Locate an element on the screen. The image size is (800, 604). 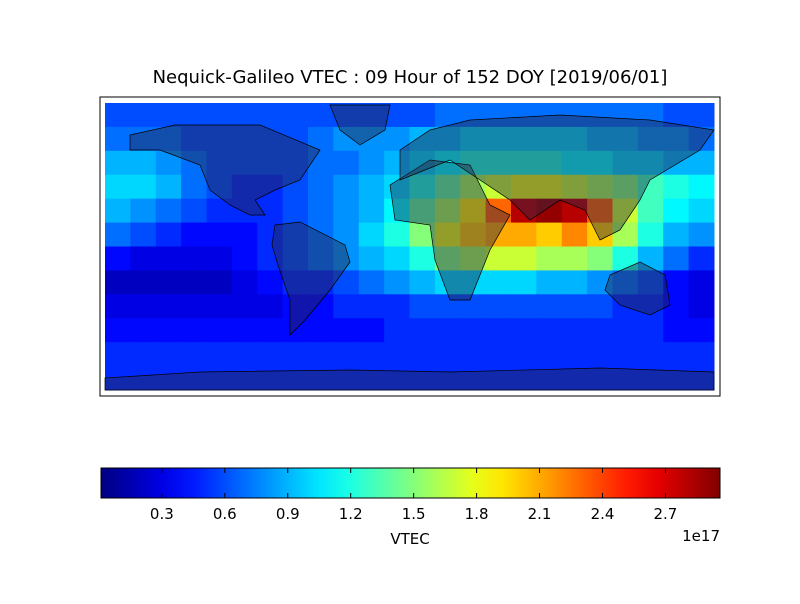
colorbar-tick-label: 1.2 is located at coordinates (351, 514).